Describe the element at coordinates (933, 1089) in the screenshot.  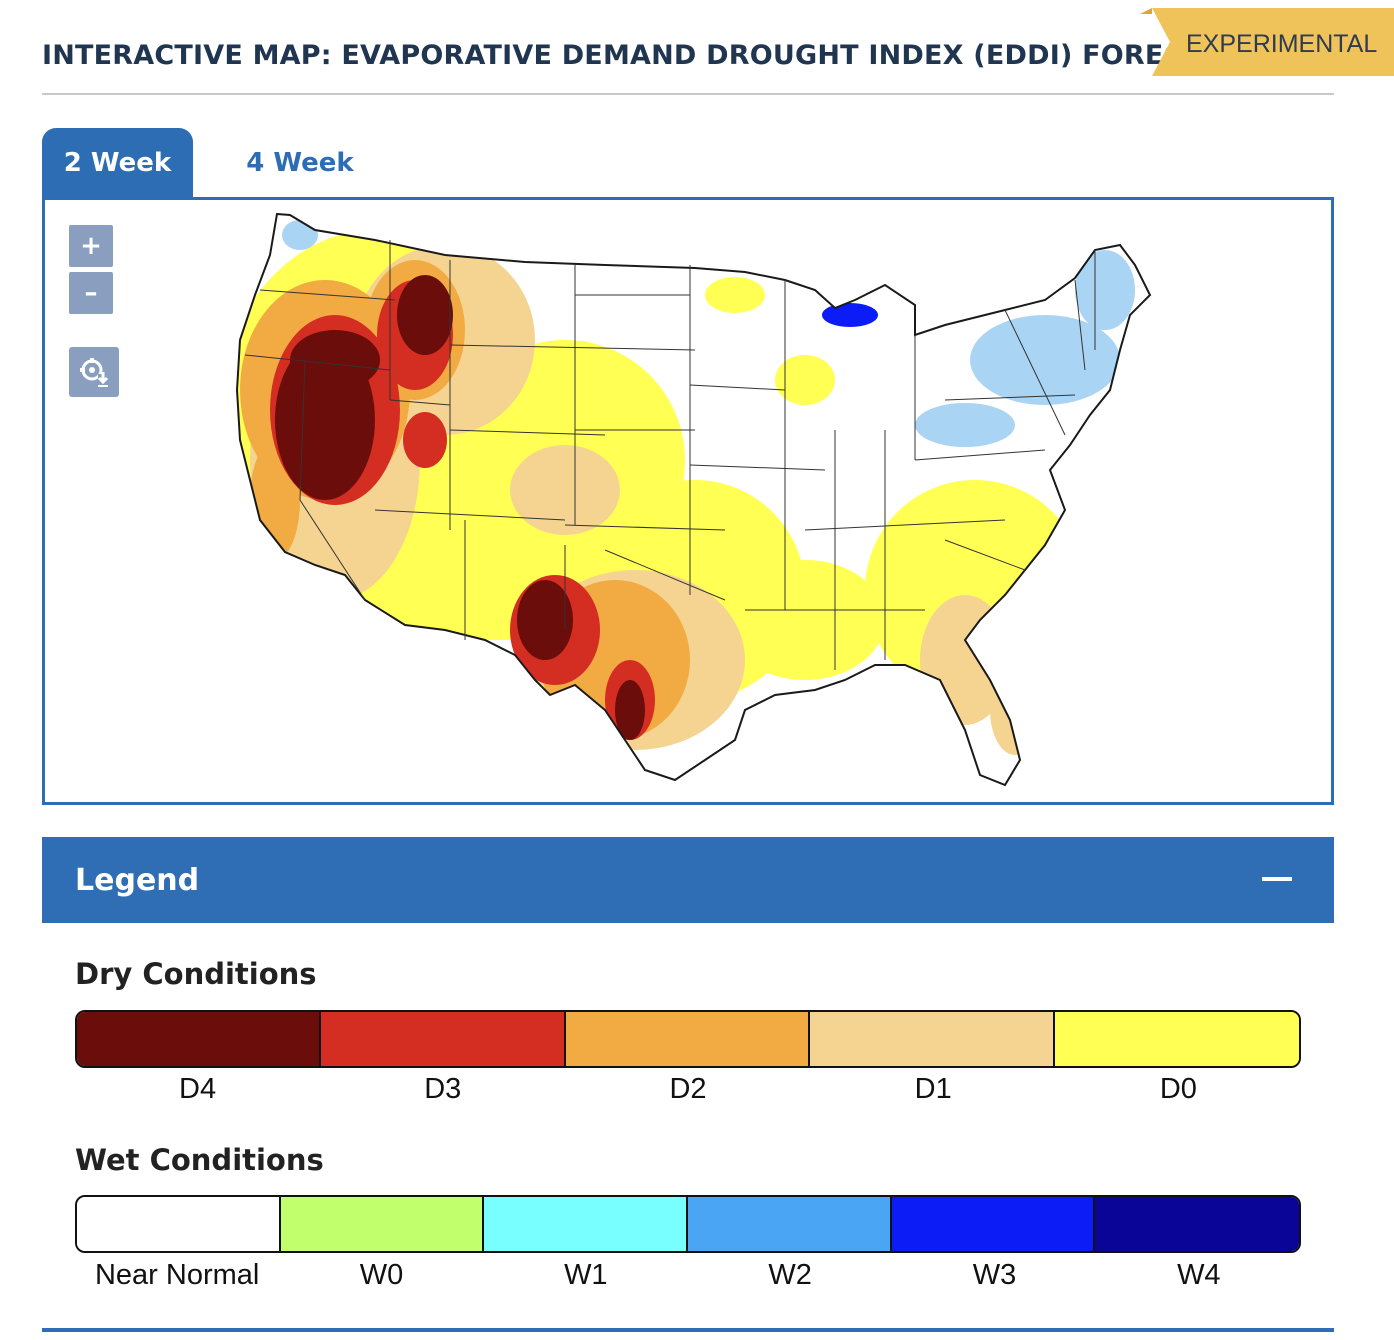
I see `dry-label-d1: D1` at that location.